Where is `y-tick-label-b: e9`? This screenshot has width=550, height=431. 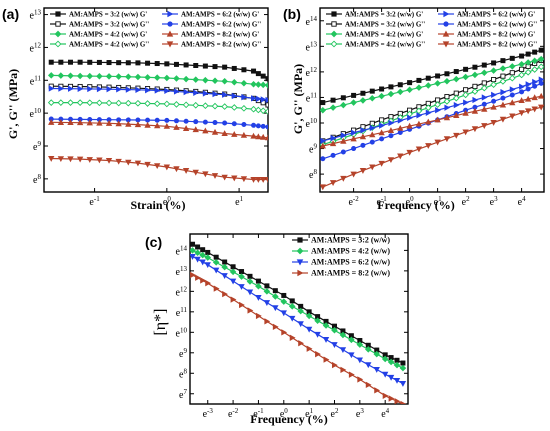 y-tick-label-b: e9 is located at coordinates (313, 149).